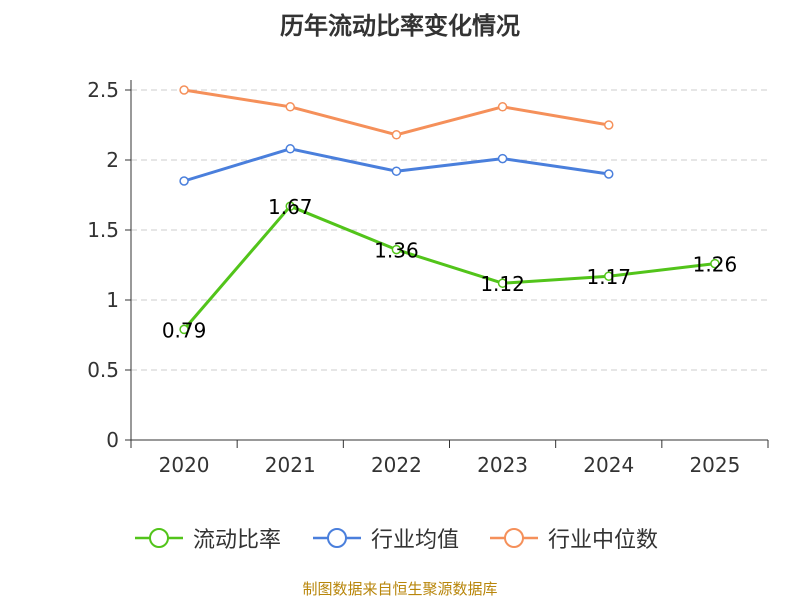  Describe the element at coordinates (396, 465) in the screenshot. I see `x-tick-label: 2022` at that location.